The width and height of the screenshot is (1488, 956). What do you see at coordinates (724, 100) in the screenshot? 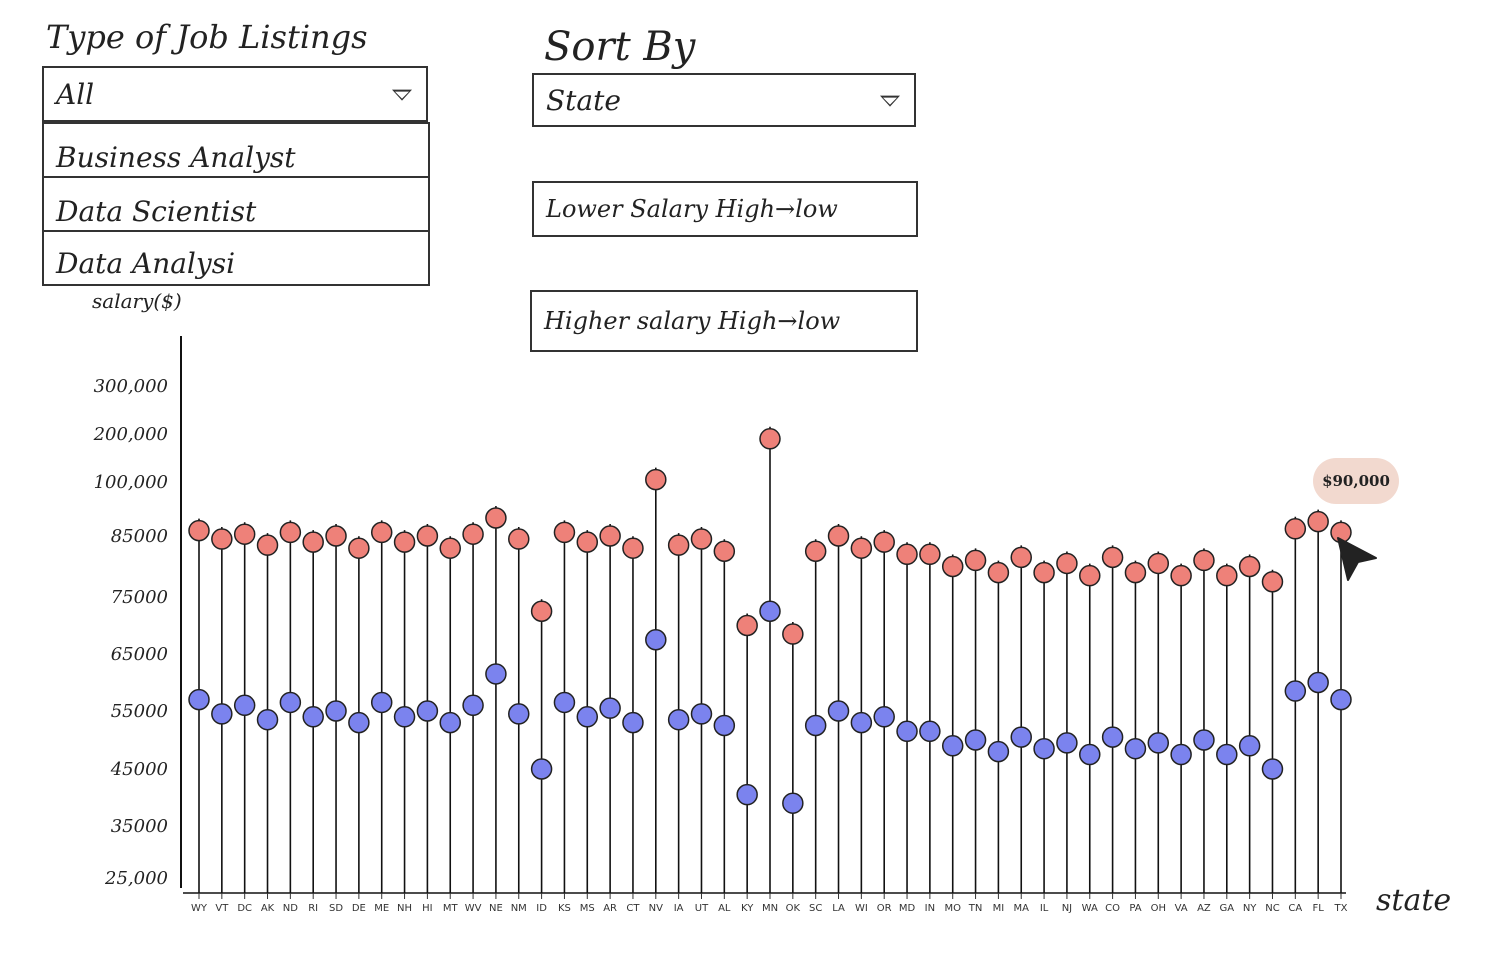
I see `sort-select: State` at bounding box center [724, 100].